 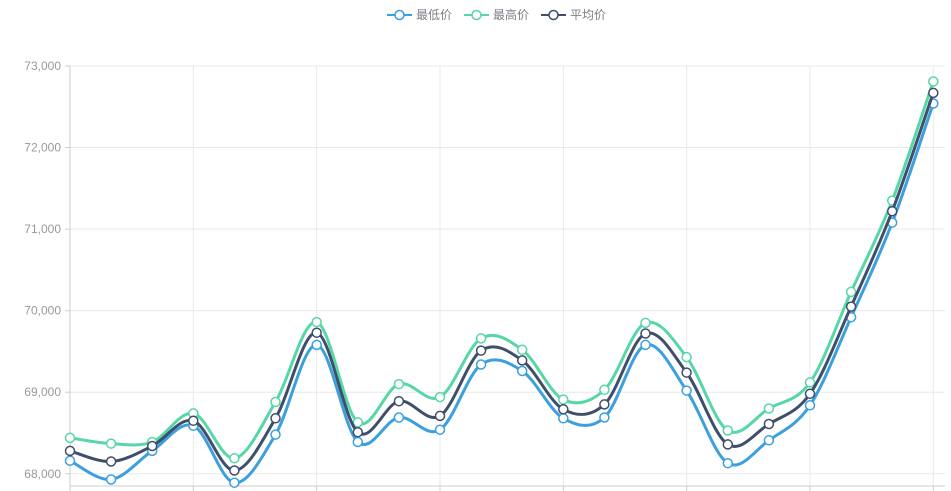 What do you see at coordinates (588, 15) in the screenshot?
I see `legend-label: 平均价` at bounding box center [588, 15].